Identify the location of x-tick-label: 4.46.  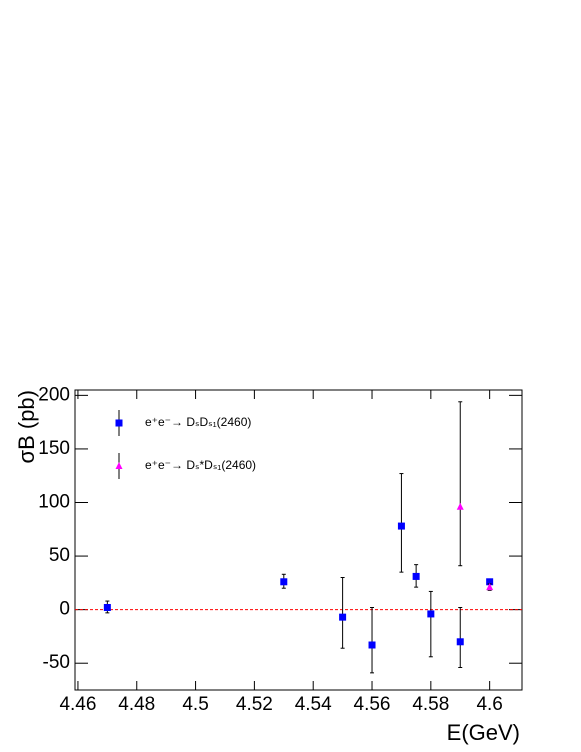
(77, 704).